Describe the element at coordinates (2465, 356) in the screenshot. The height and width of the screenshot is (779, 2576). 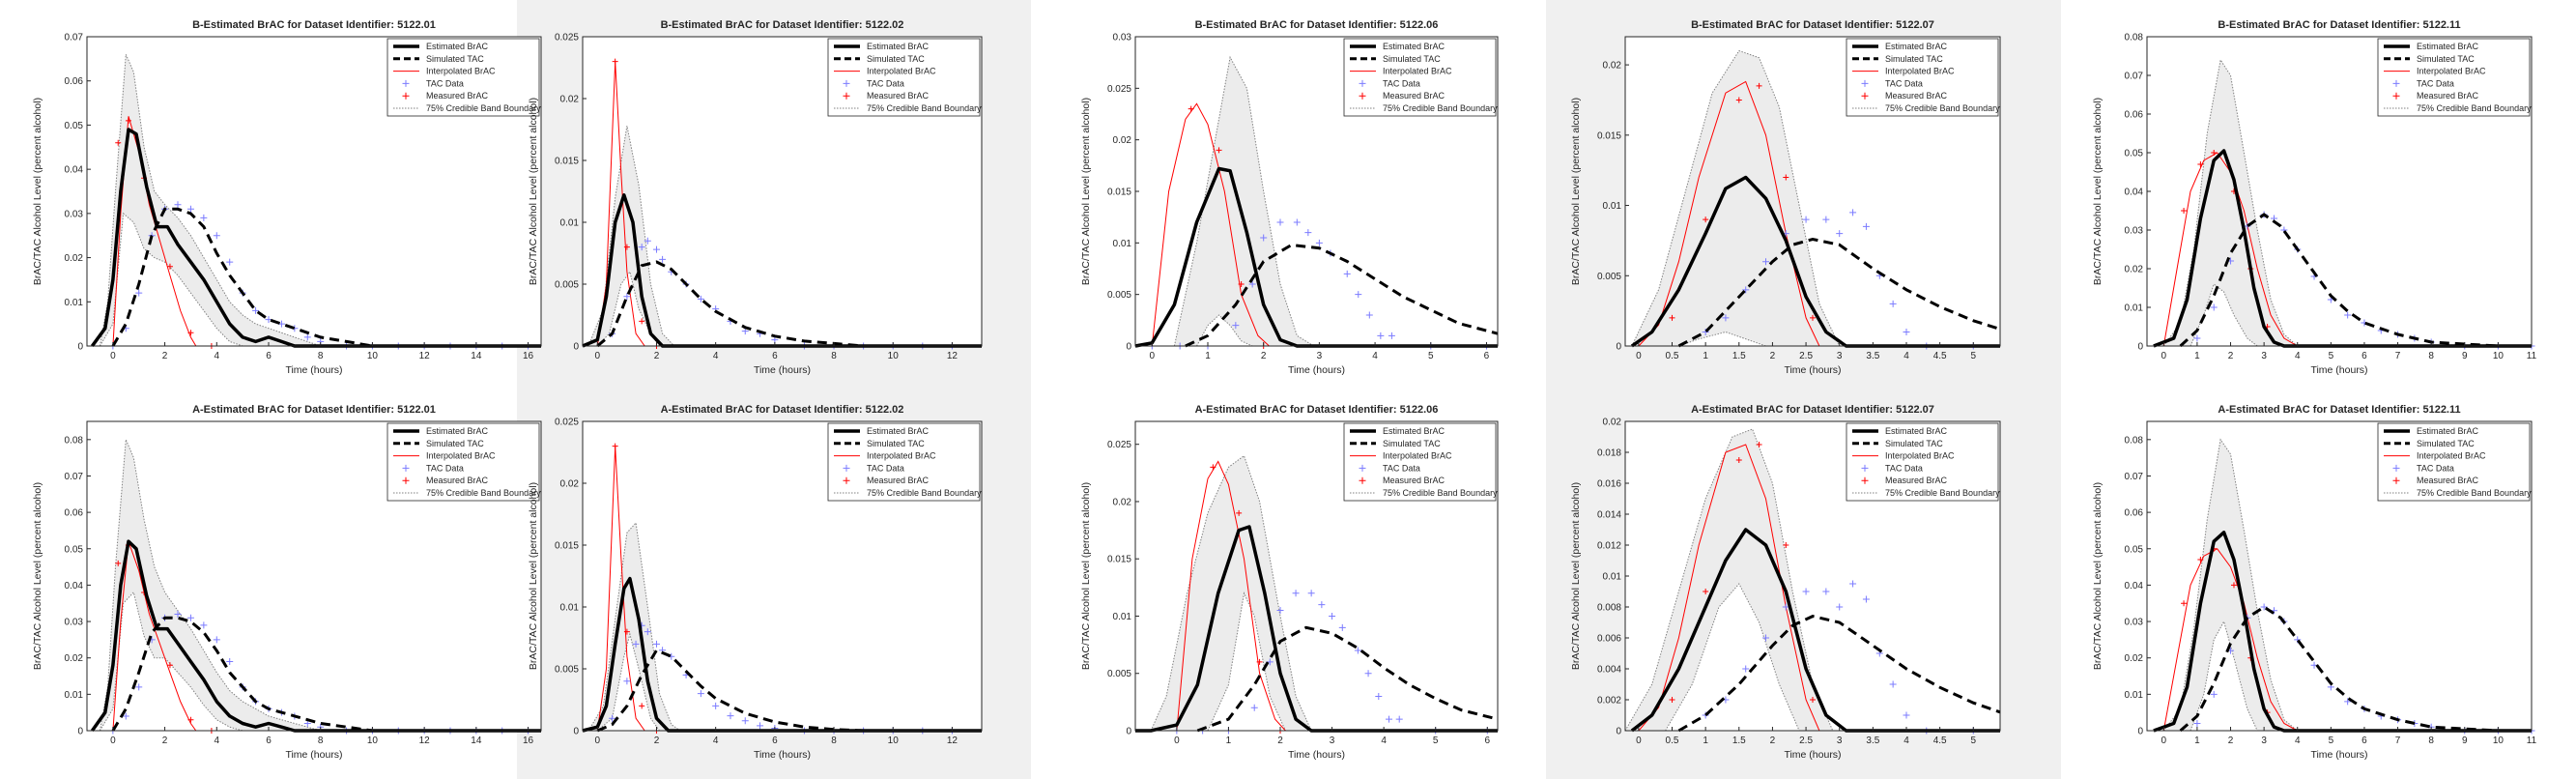
I see `x-tick-label: 9` at that location.